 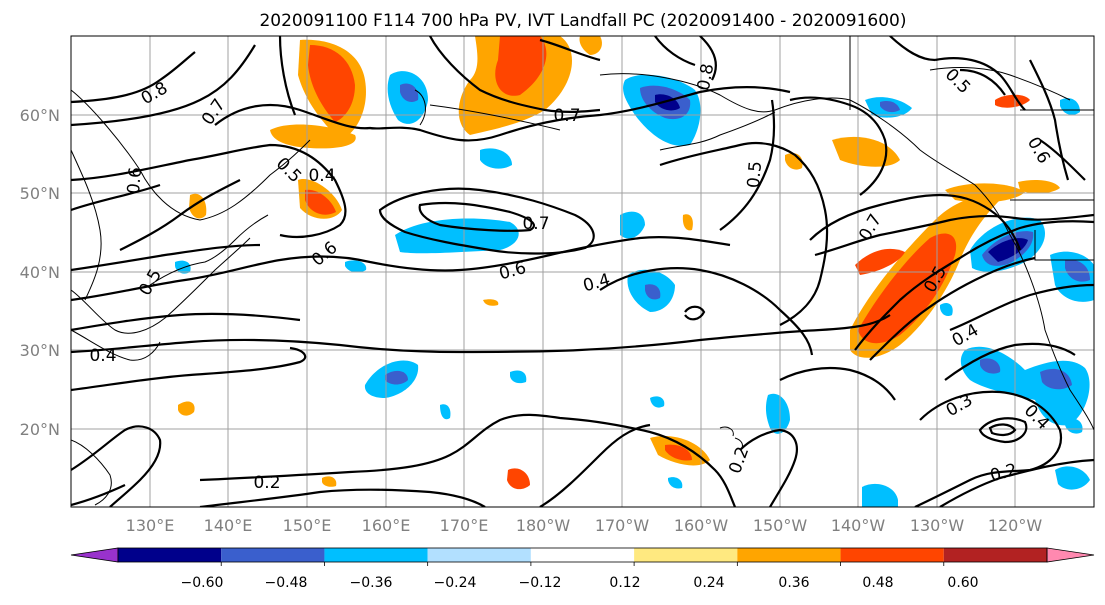 What do you see at coordinates (1015, 525) in the screenshot?
I see `lon-label: 120°W` at bounding box center [1015, 525].